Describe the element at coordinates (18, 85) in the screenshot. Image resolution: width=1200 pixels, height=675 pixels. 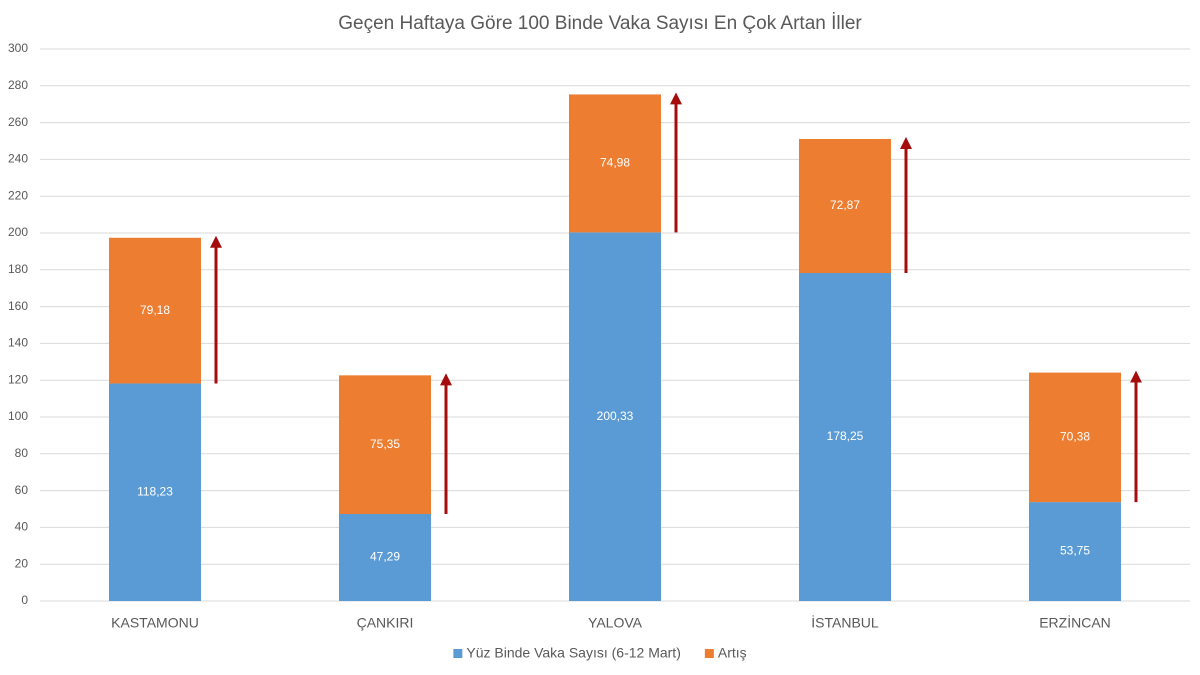
I see `y-tick-label: 280` at that location.